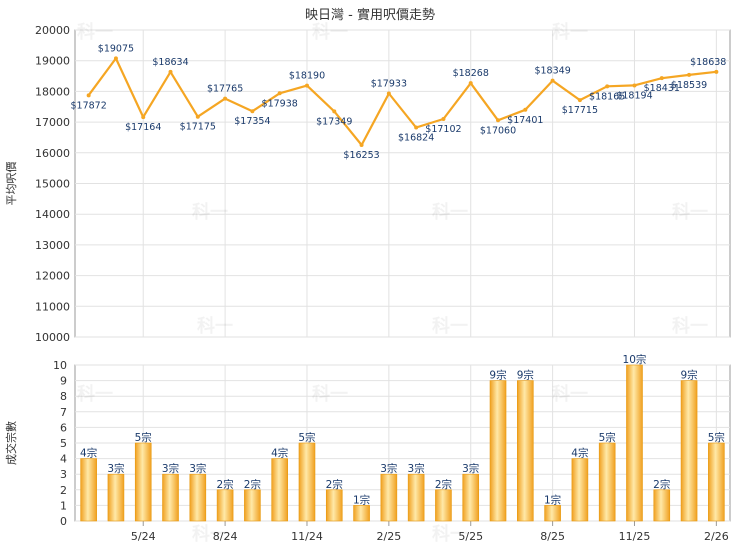  I want to click on chart-title: 映日灣 - 實用呎價走勢, so click(370, 15).